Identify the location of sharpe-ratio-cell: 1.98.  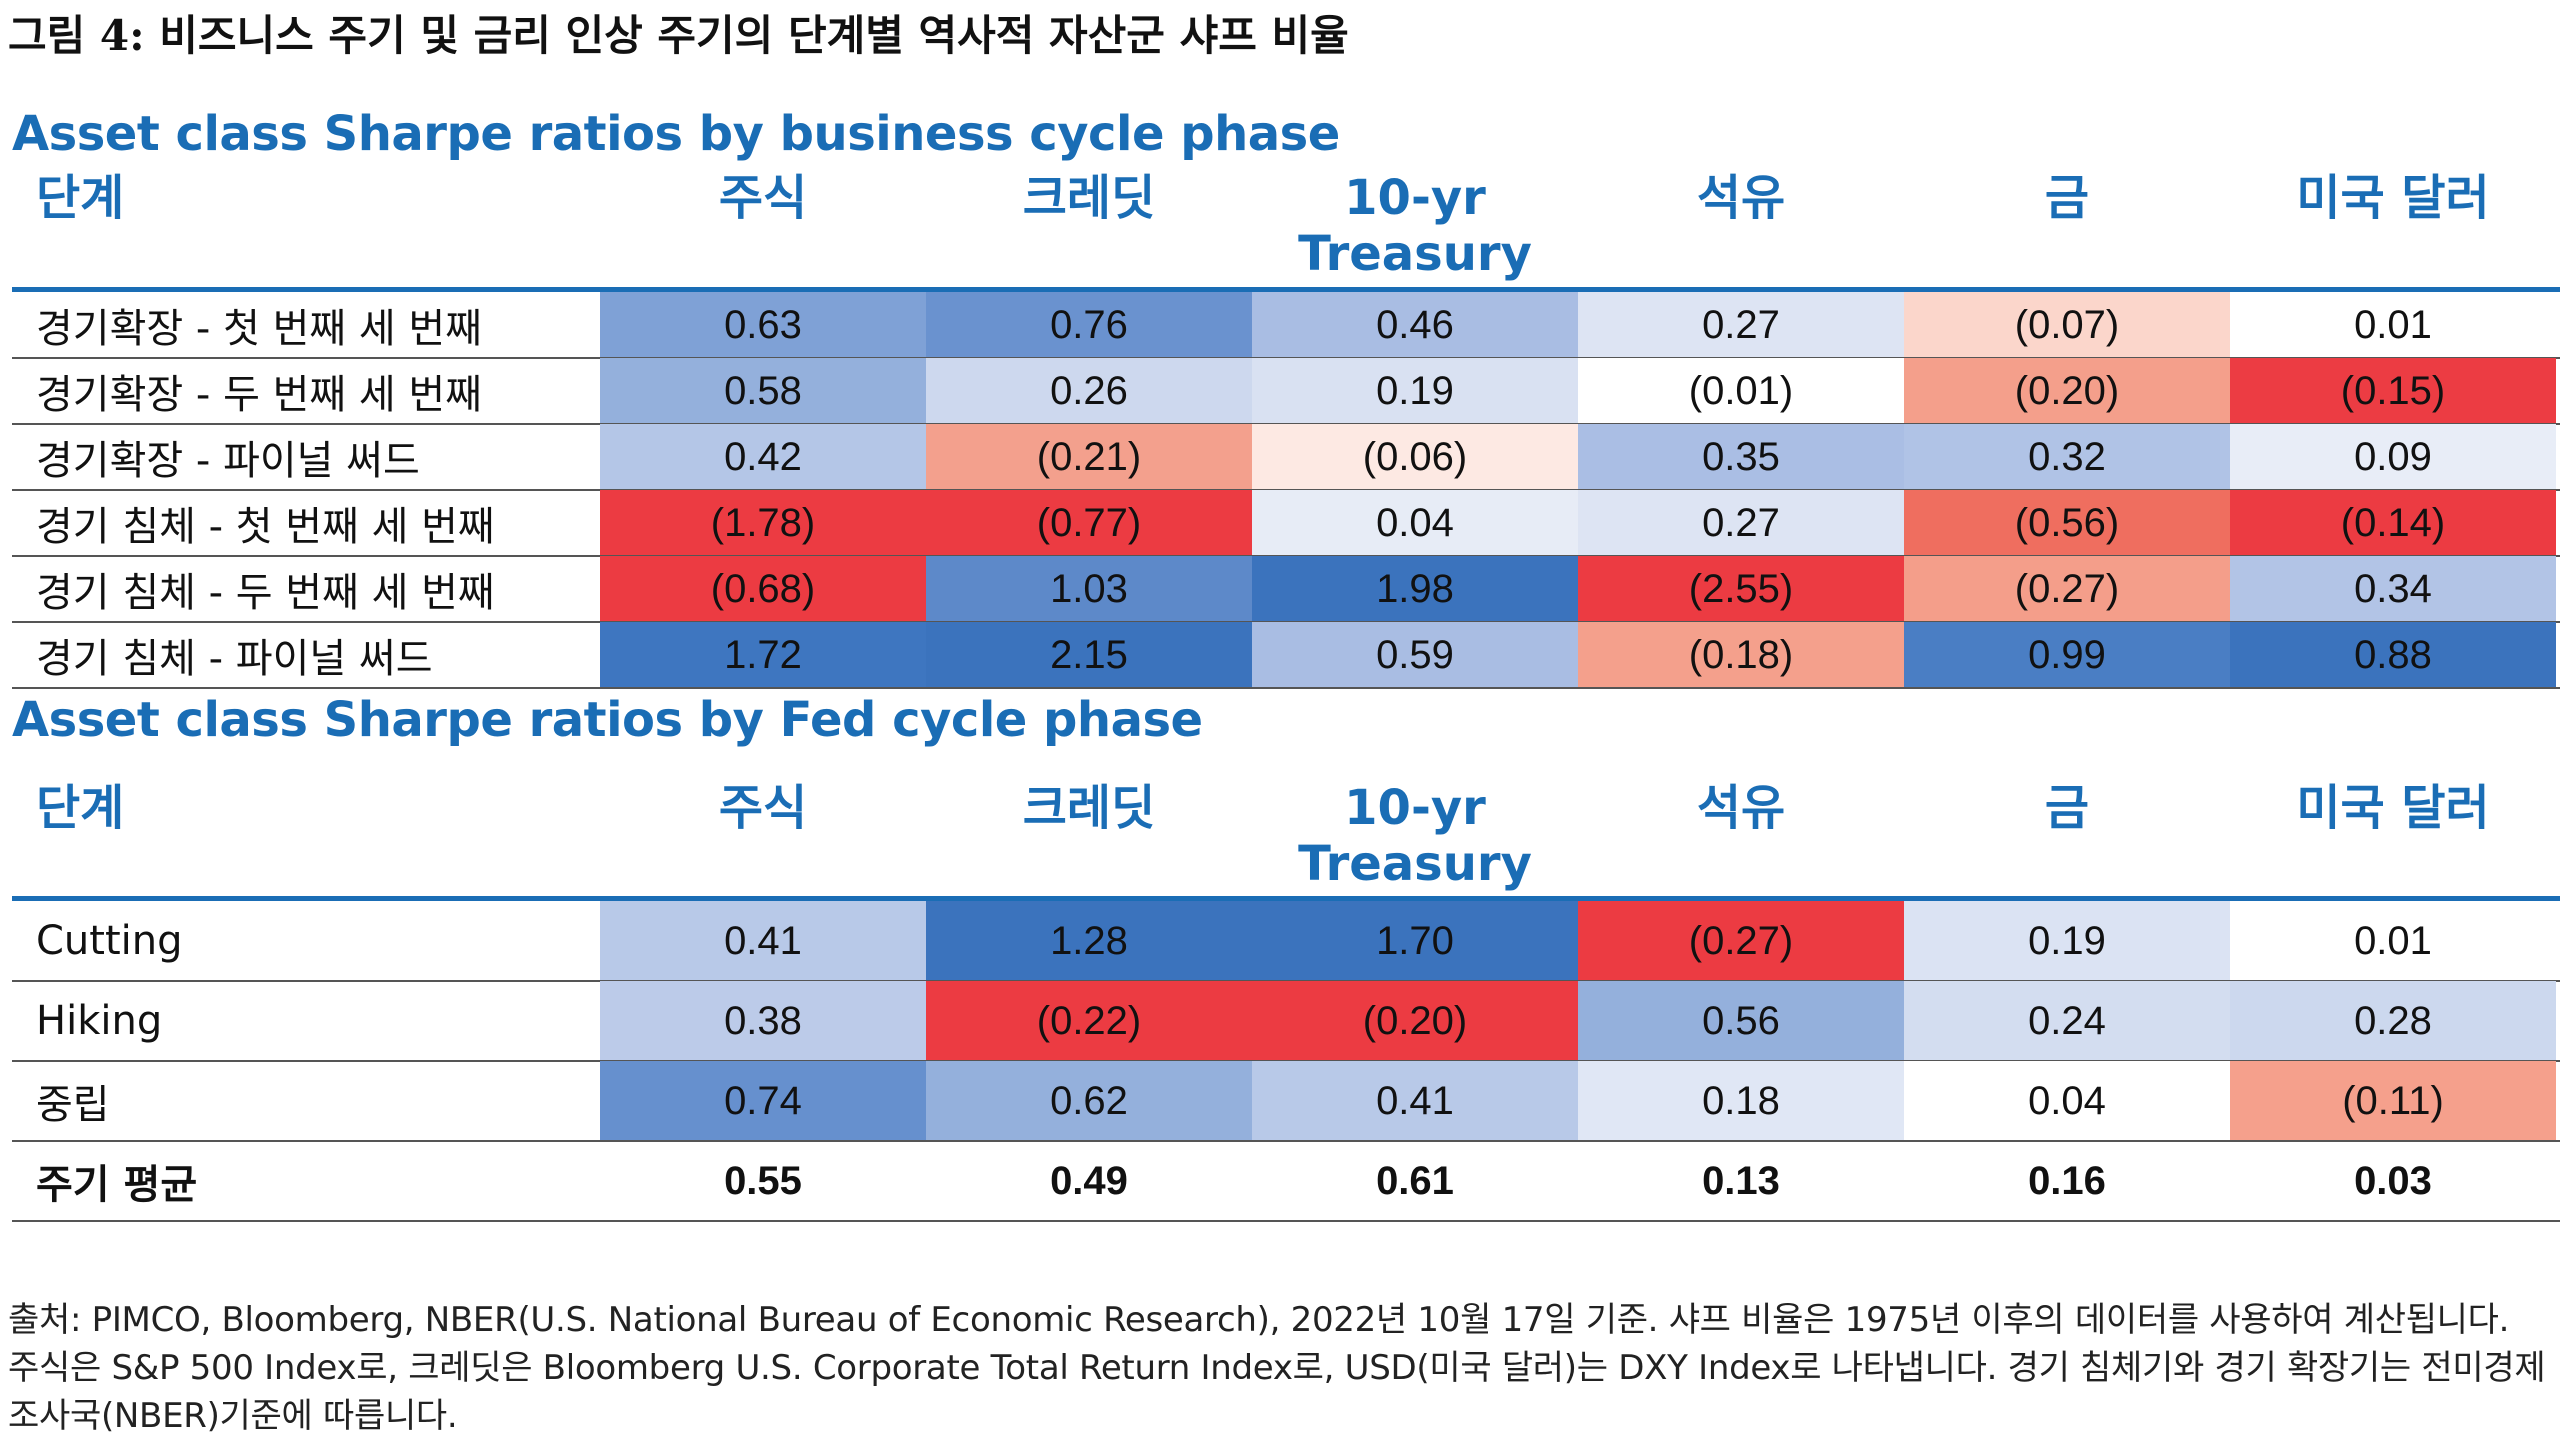
(1415, 589).